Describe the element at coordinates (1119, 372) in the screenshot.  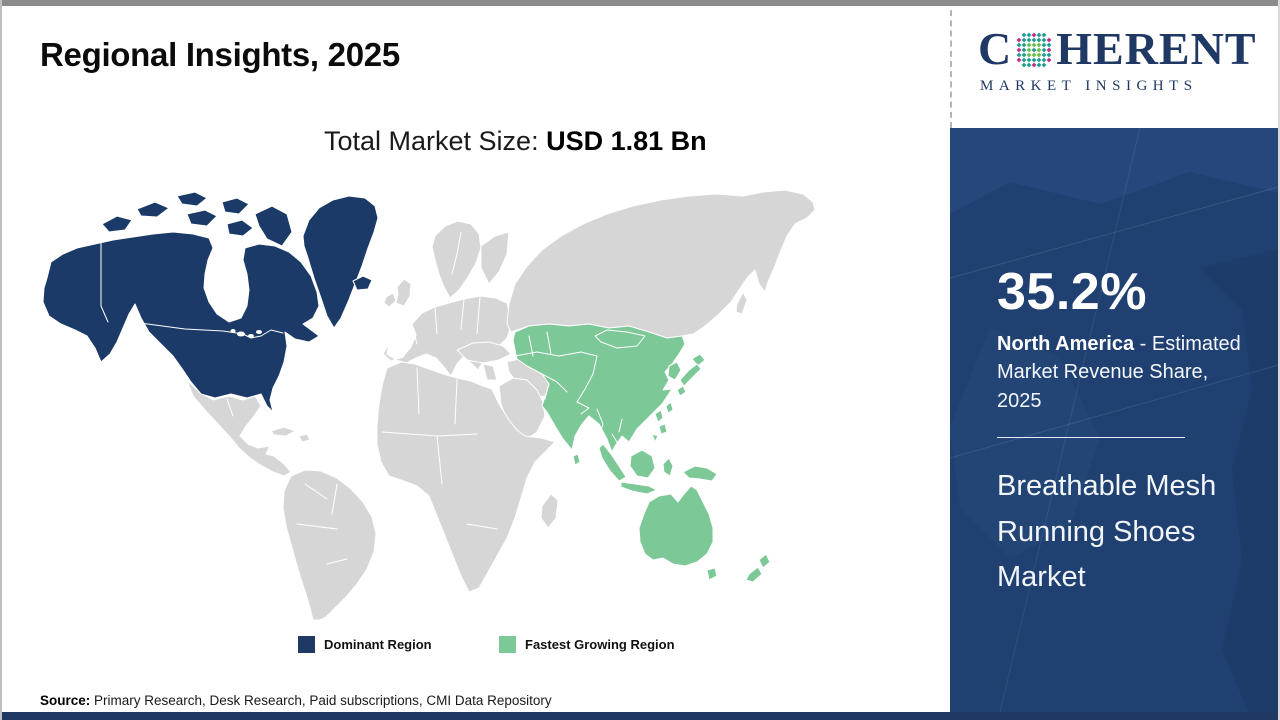
I see `region-share-description: - Estimated Market Revenue Share, 2025` at that location.